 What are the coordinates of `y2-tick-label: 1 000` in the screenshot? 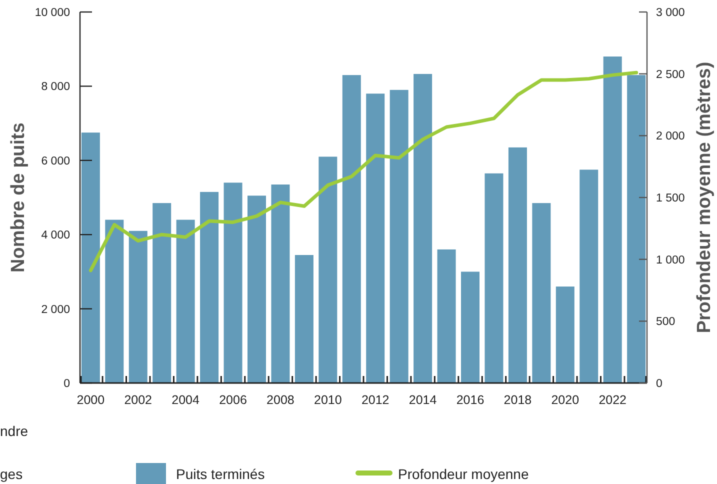 It's located at (670, 260).